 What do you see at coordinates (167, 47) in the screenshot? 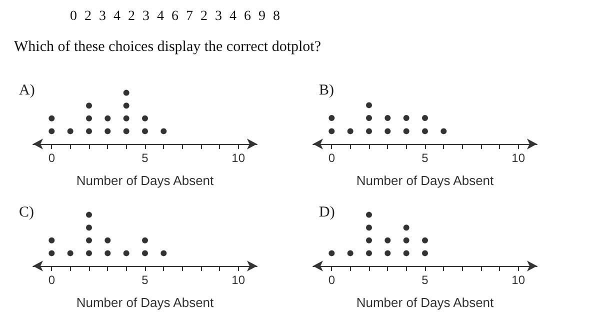
I see `text: Which of these choices display the correct dotplot?` at bounding box center [167, 47].